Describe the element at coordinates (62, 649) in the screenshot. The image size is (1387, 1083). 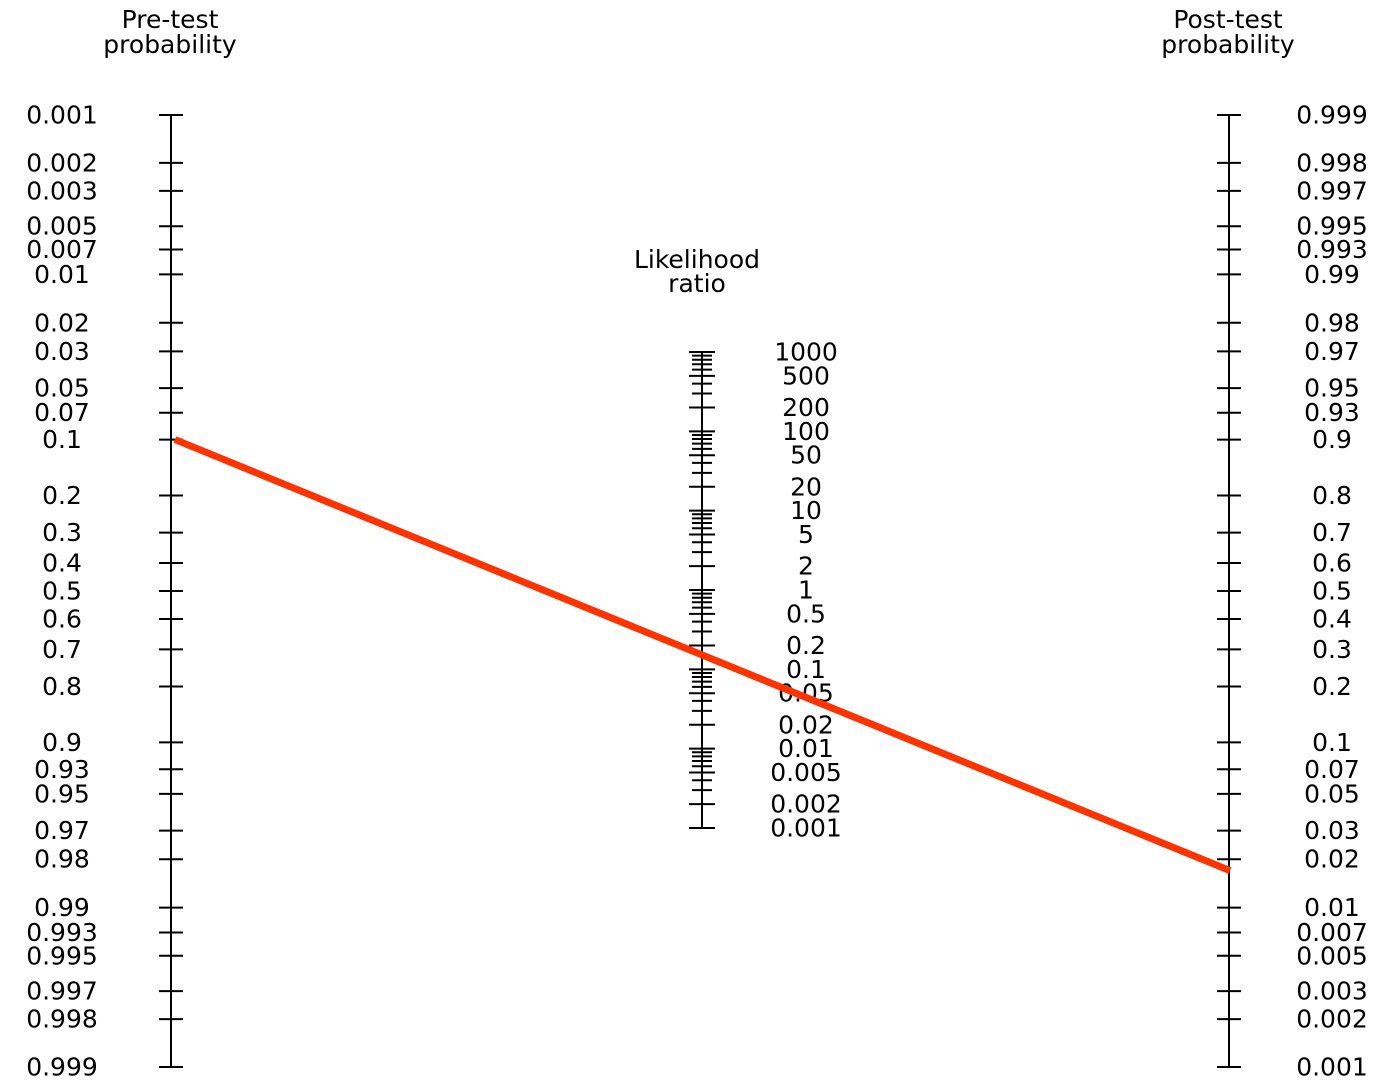
I see `pretest-tick-label: 0.7` at that location.